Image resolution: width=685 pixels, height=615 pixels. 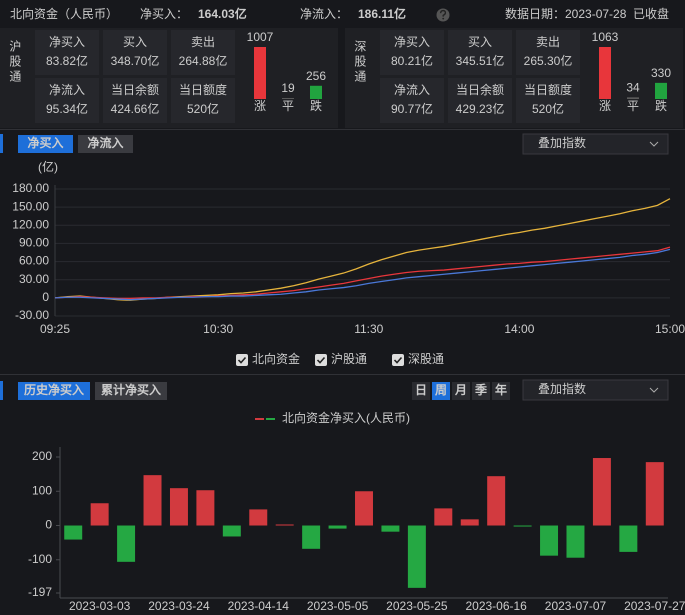 What do you see at coordinates (67, 108) in the screenshot?
I see `stat-value: 95.34亿` at bounding box center [67, 108].